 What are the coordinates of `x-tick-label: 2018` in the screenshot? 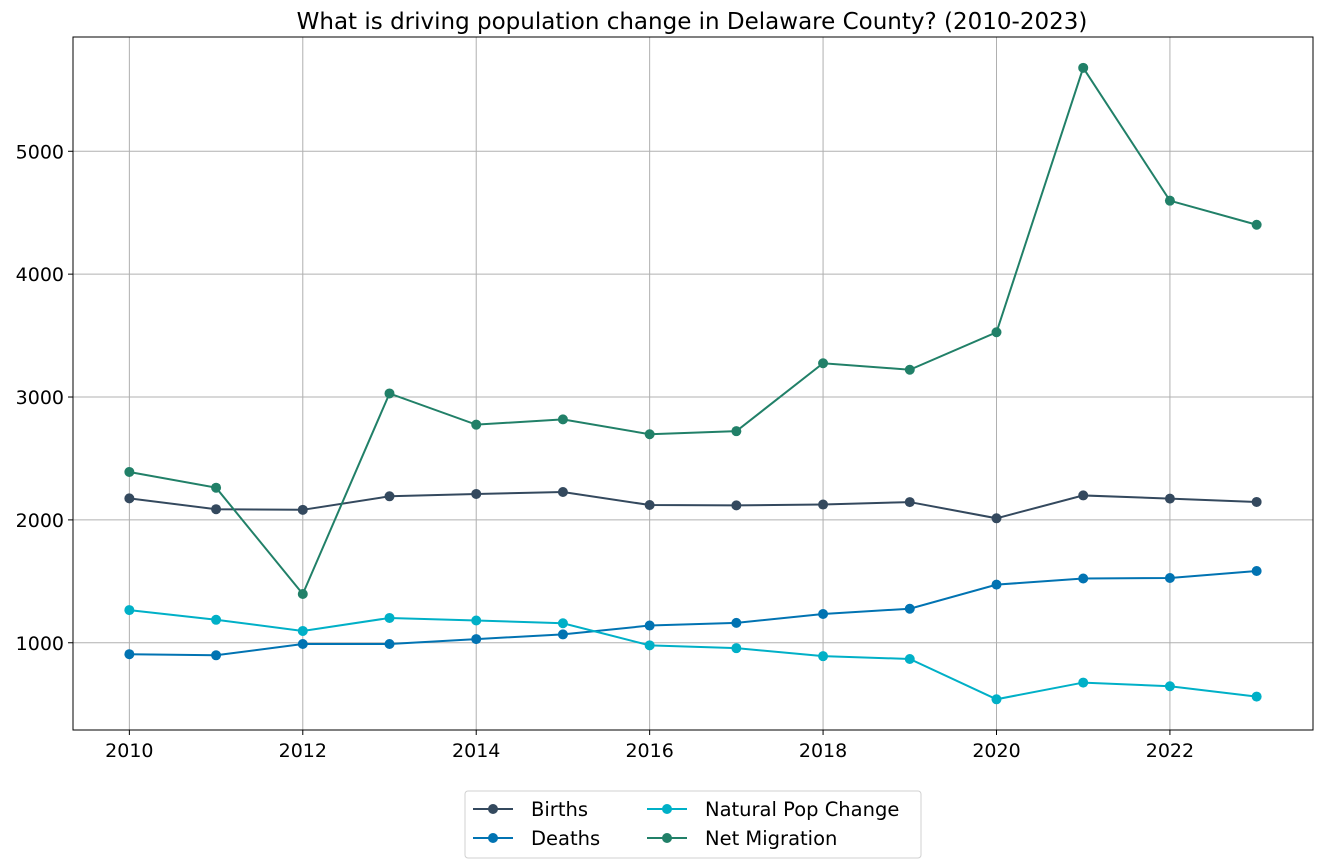 It's located at (823, 751).